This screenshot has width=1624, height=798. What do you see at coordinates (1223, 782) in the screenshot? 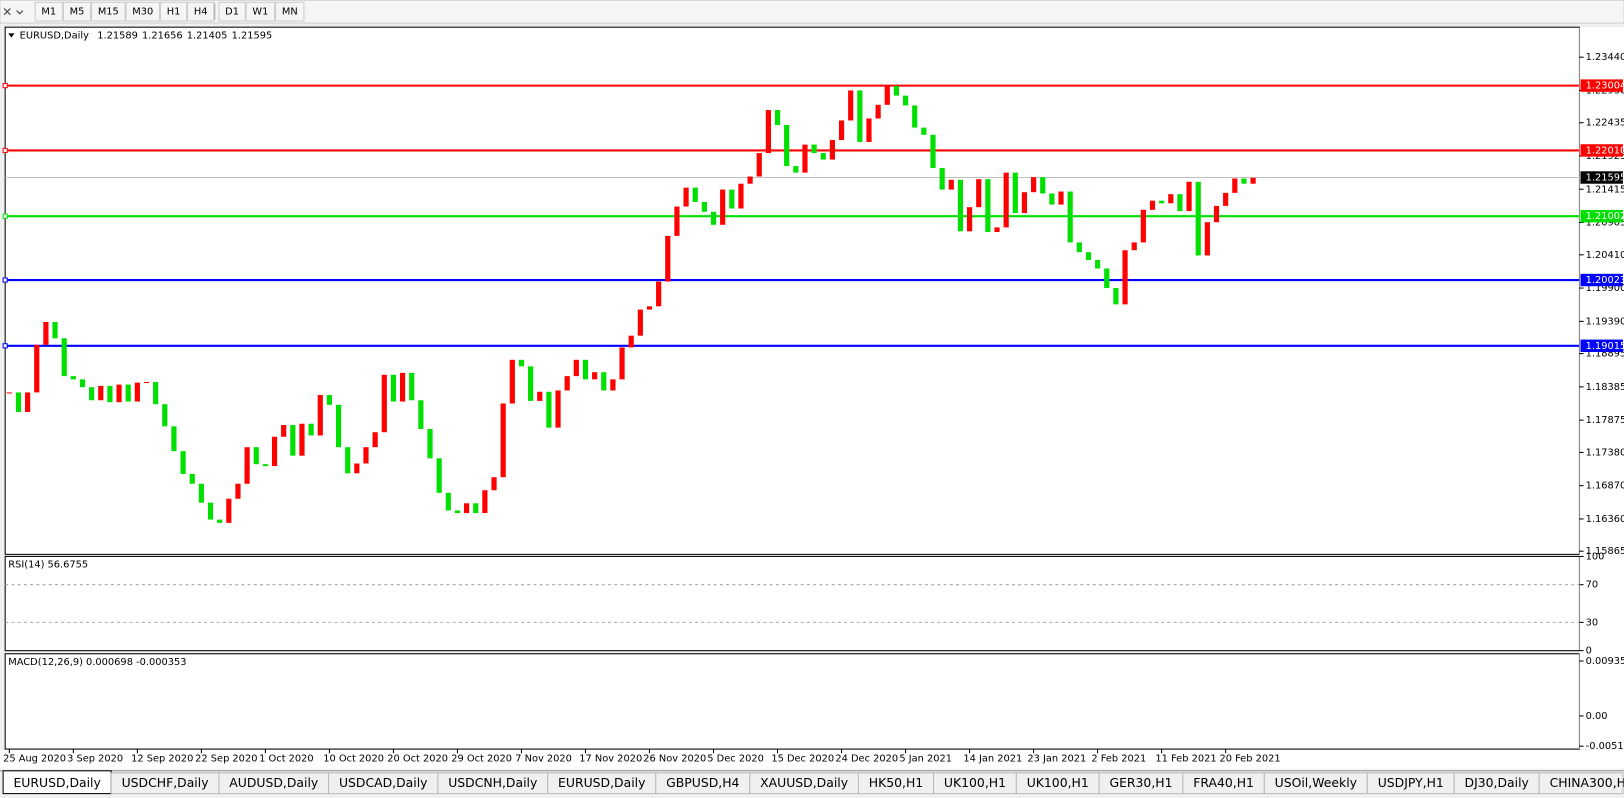
I see `tab-label: FRA40,H1` at bounding box center [1223, 782].